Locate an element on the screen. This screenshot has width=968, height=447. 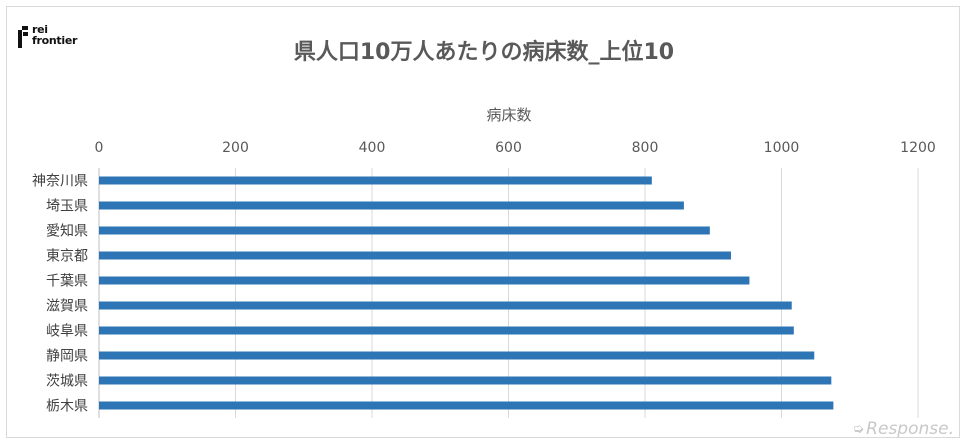
category-label: 岐阜県 is located at coordinates (67, 331).